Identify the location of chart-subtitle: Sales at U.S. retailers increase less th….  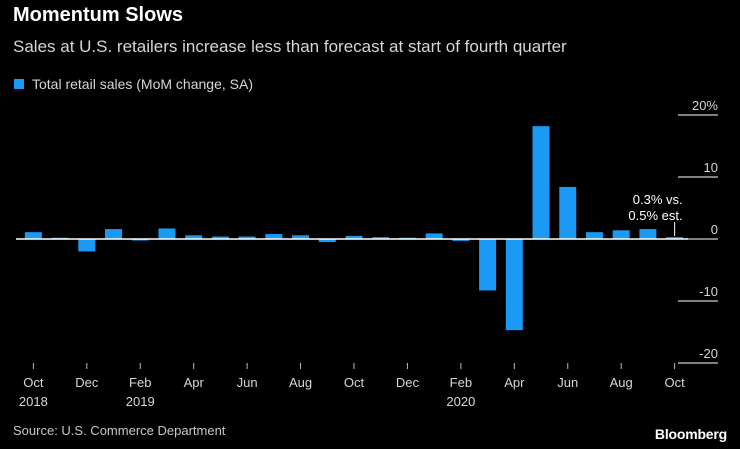
(290, 46).